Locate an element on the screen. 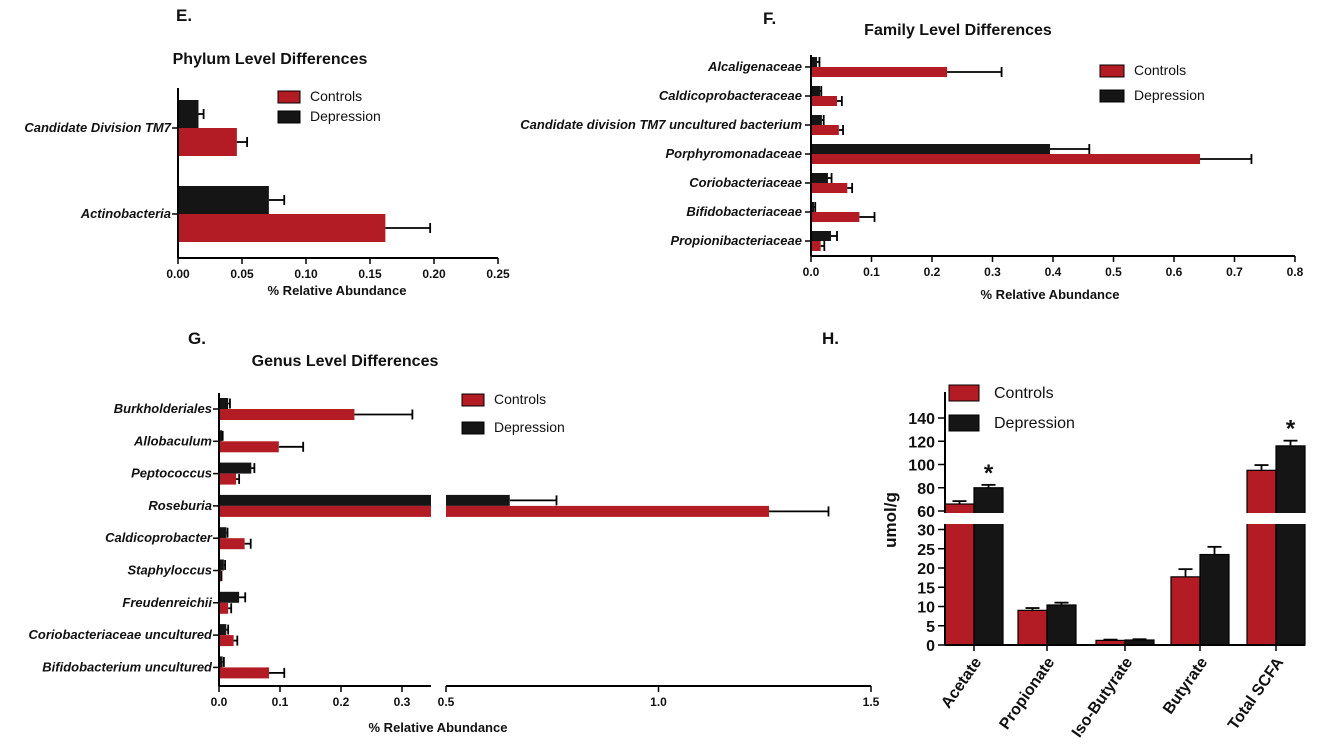 Image resolution: width=1325 pixels, height=750 pixels. y-tick-label: 25 is located at coordinates (926, 550).